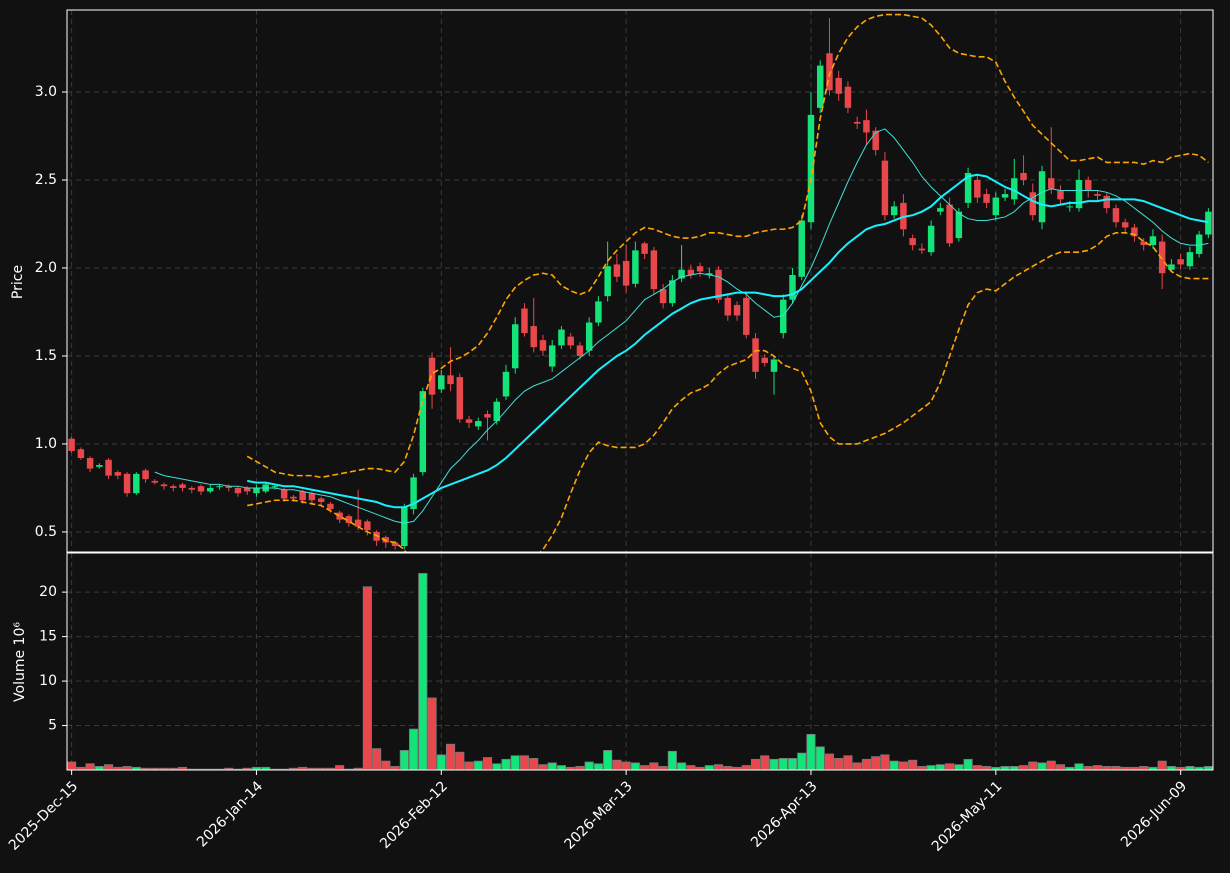  What do you see at coordinates (48, 681) in the screenshot?
I see `volume-tick-label: 10` at bounding box center [48, 681].